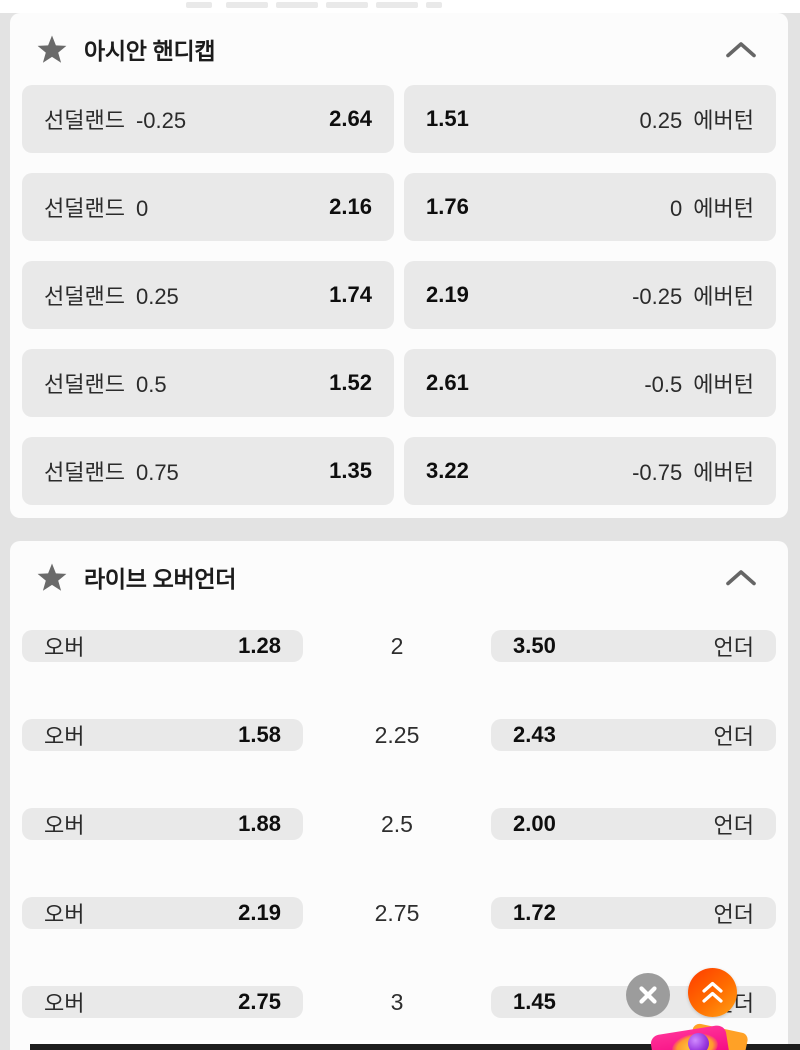 The height and width of the screenshot is (1050, 800). Describe the element at coordinates (590, 295) in the screenshot. I see `away-handicap-odds-button: 2.19 -0.25 에버턴` at that location.